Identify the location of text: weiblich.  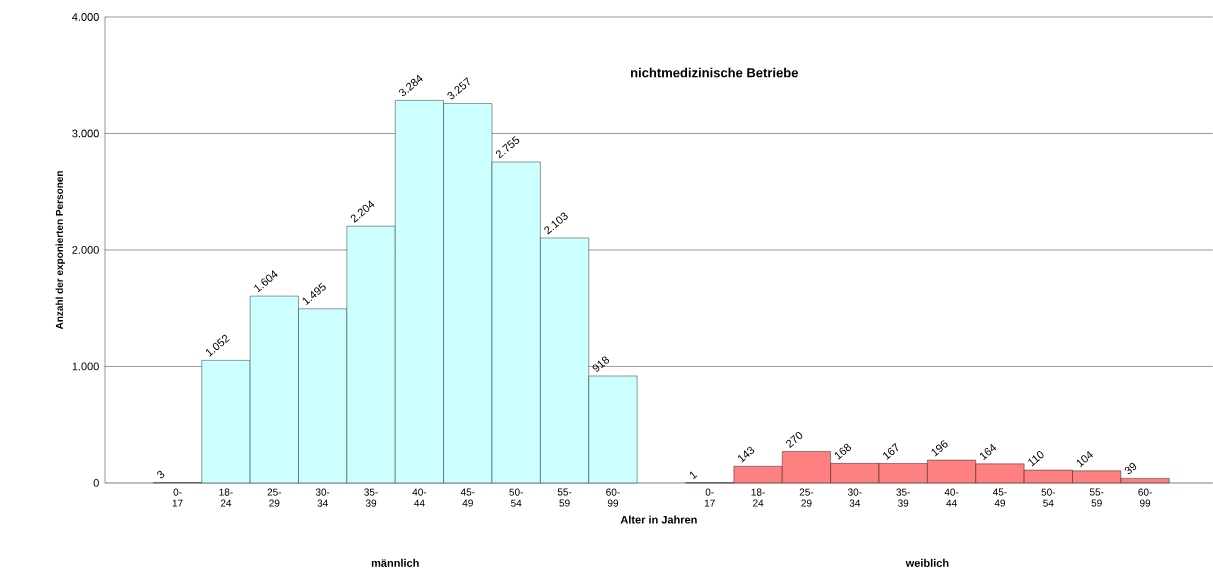
(927, 562).